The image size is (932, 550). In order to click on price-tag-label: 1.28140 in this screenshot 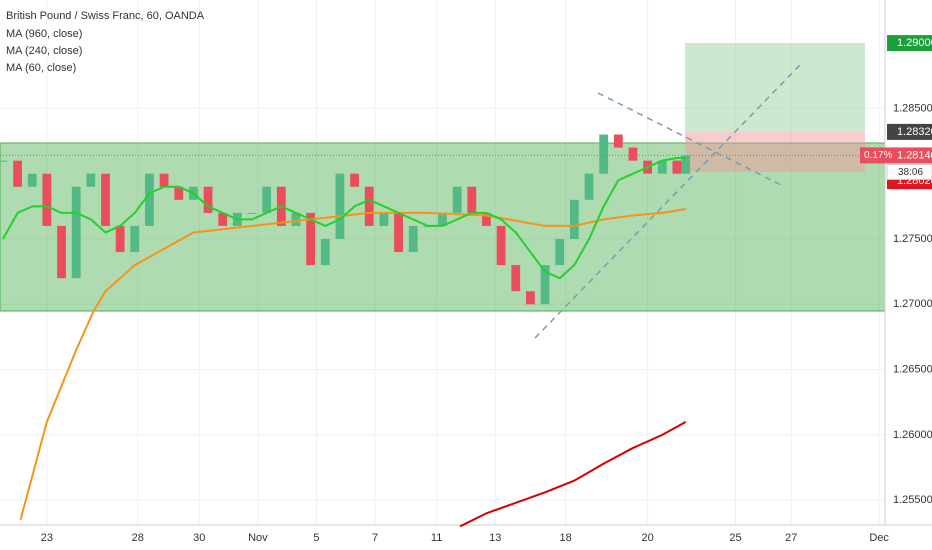, I will do `click(914, 155)`.